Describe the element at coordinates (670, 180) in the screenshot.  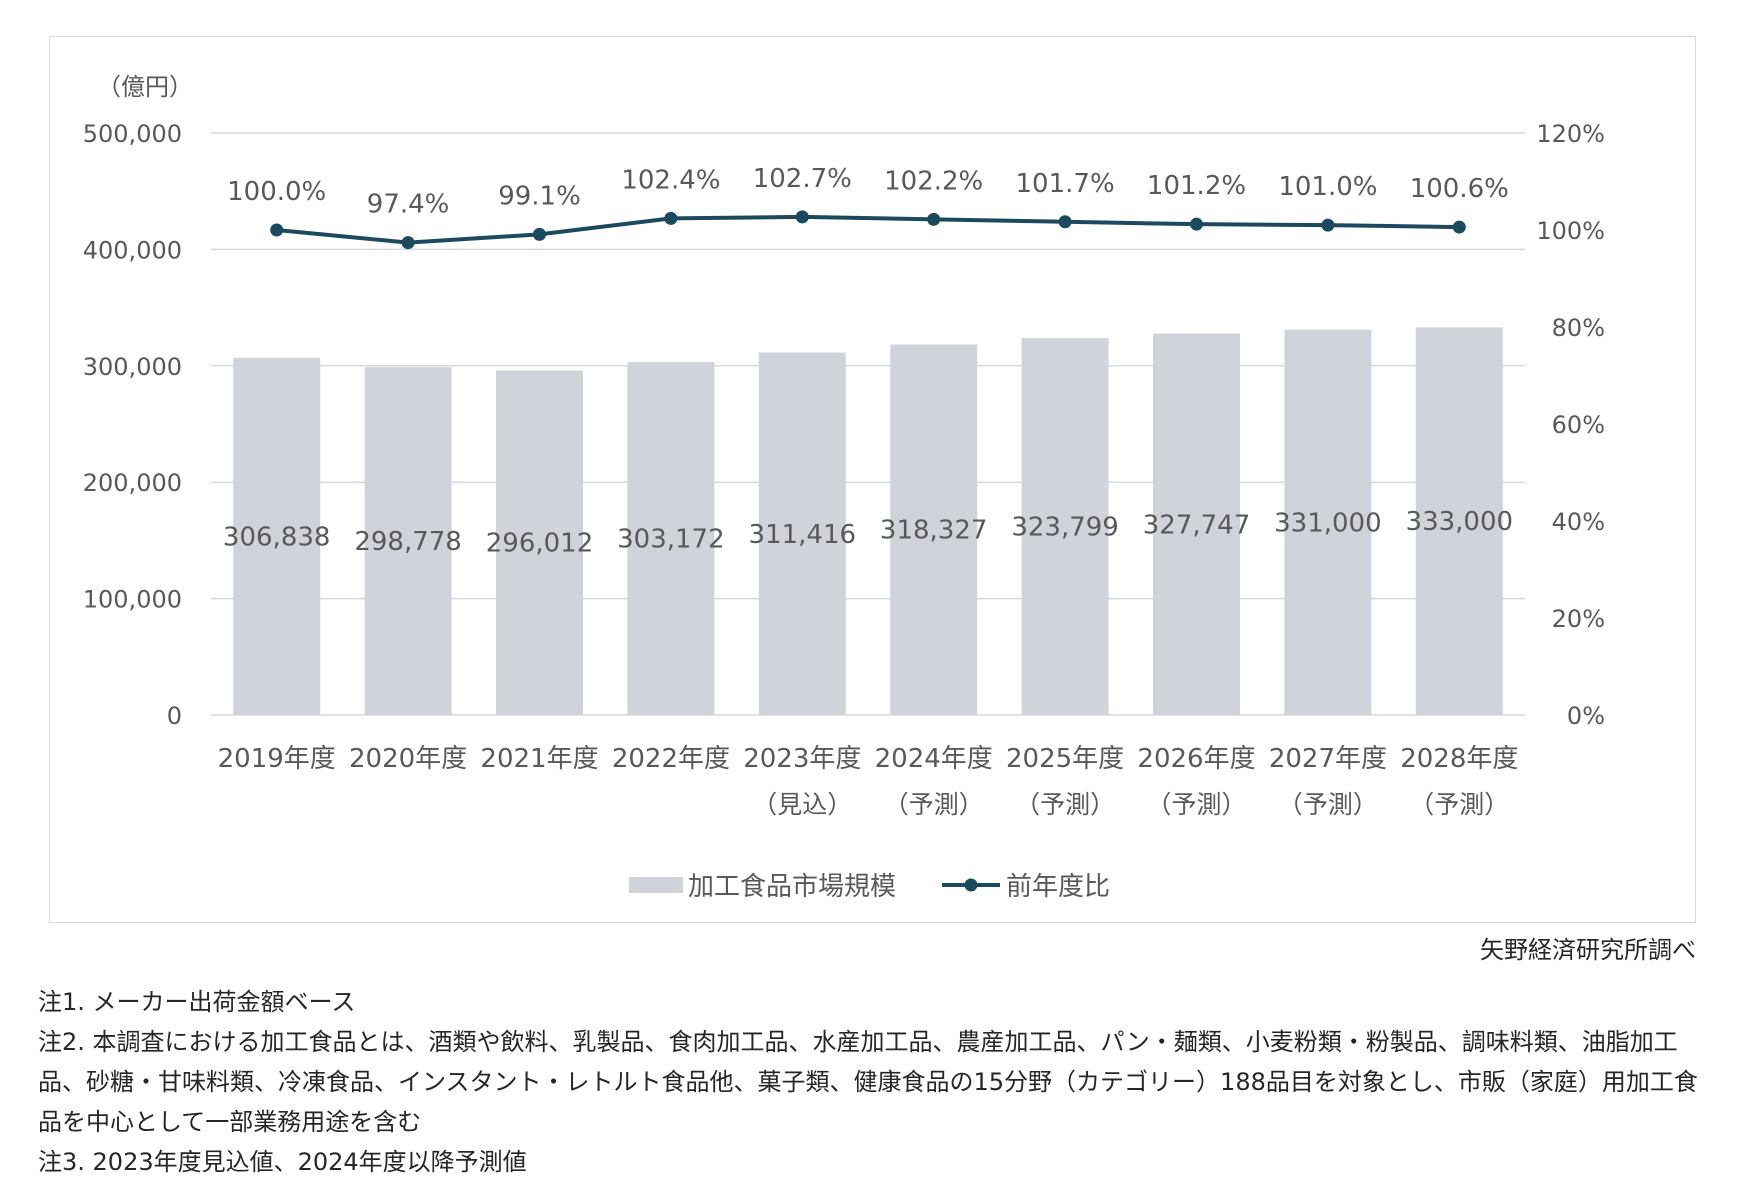
I see `line-data-label: 102.4%` at that location.